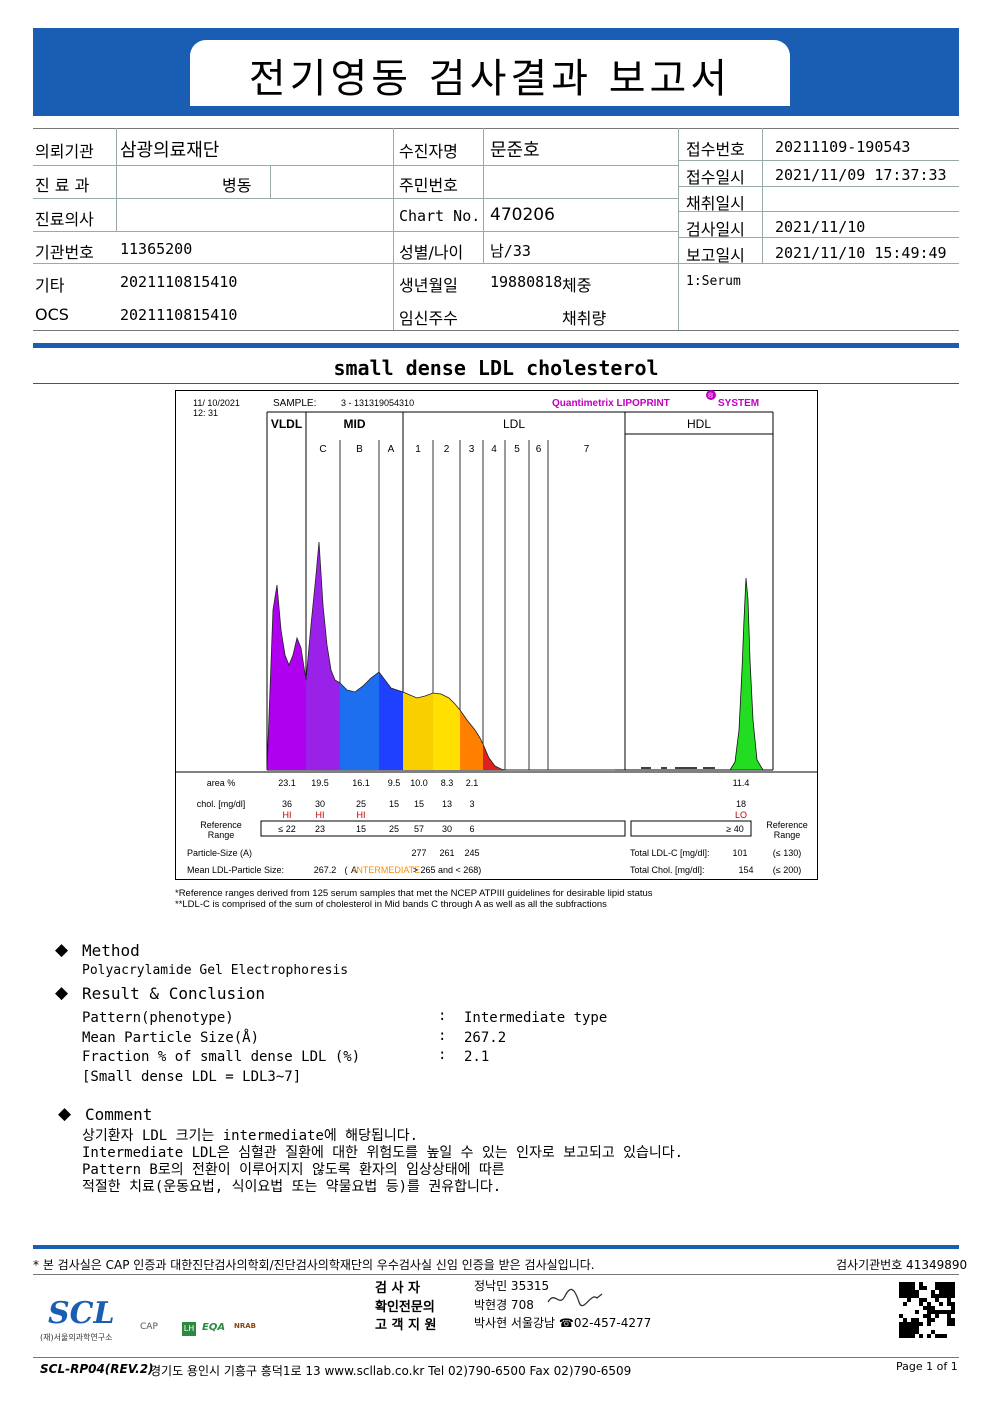  Describe the element at coordinates (741, 783) in the screenshot. I see `hdl-area-value: 11.4` at that location.